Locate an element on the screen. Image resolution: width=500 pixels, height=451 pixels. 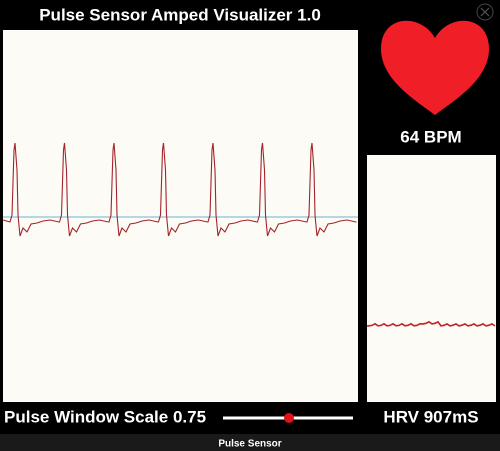
hrv-trace is located at coordinates (431, 323).